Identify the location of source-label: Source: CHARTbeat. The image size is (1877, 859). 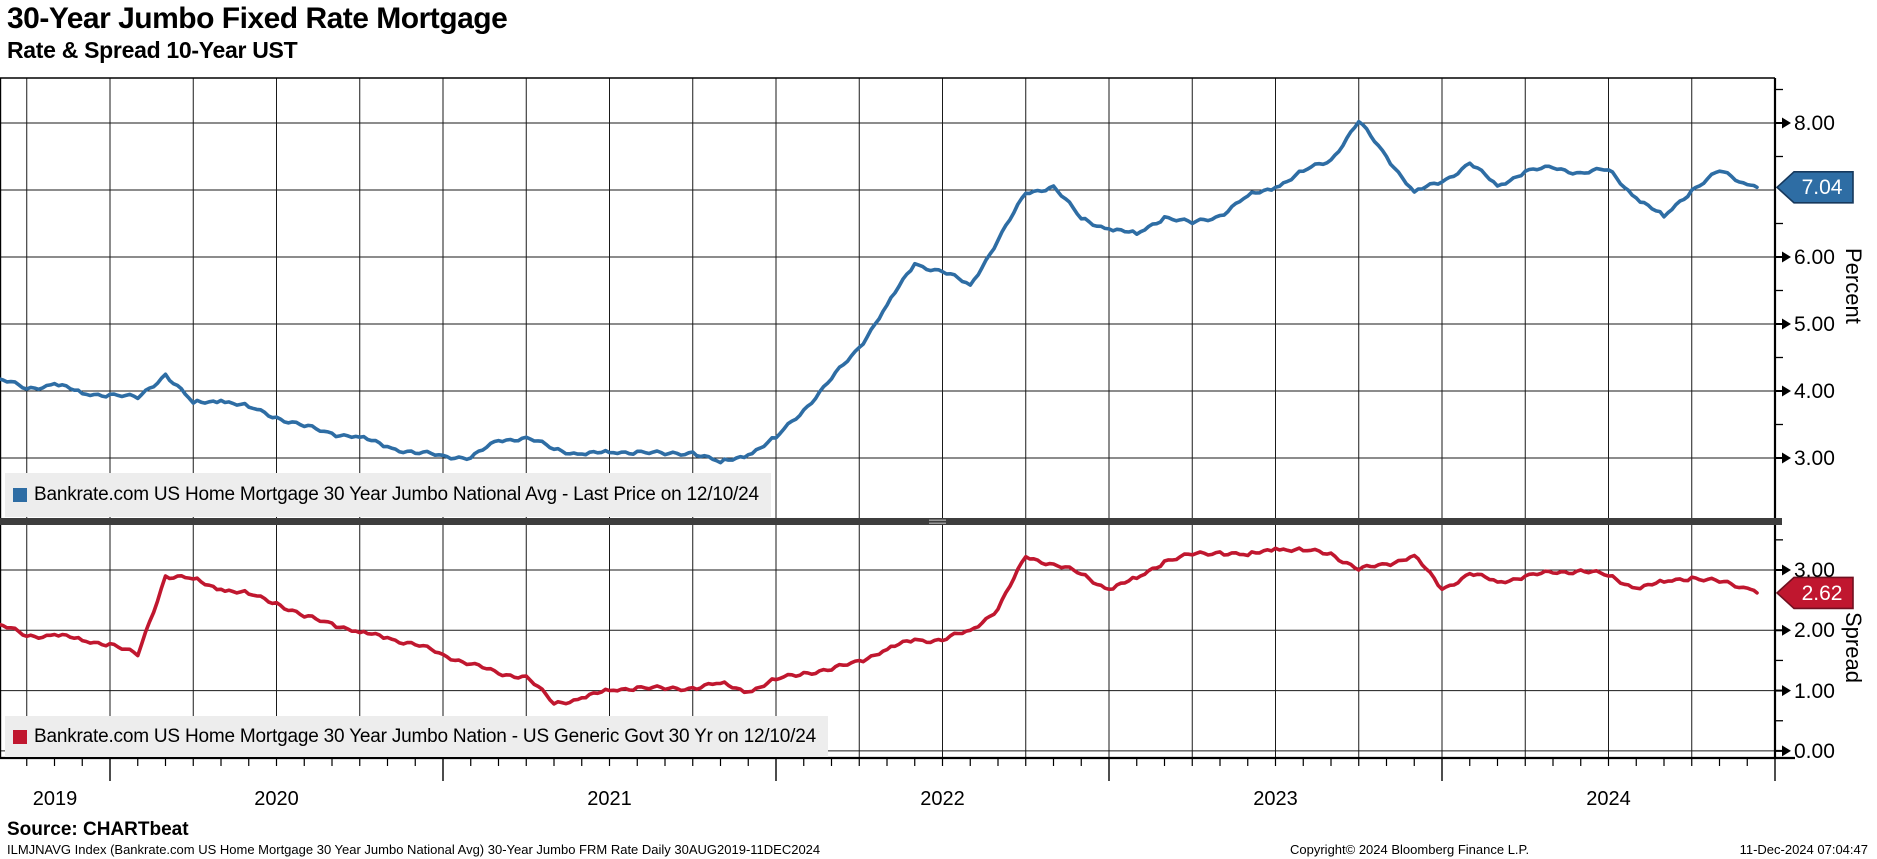
(98, 829).